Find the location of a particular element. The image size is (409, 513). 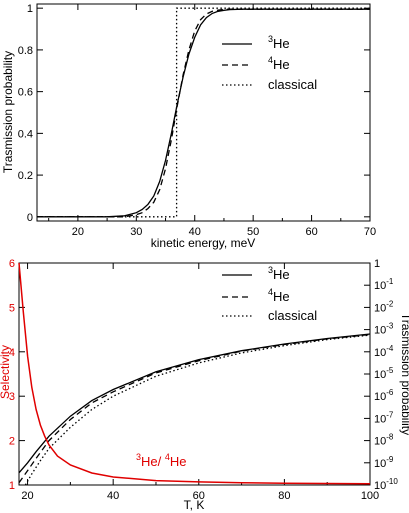

top-y-tick-label: 0.4 is located at coordinates (25, 134).